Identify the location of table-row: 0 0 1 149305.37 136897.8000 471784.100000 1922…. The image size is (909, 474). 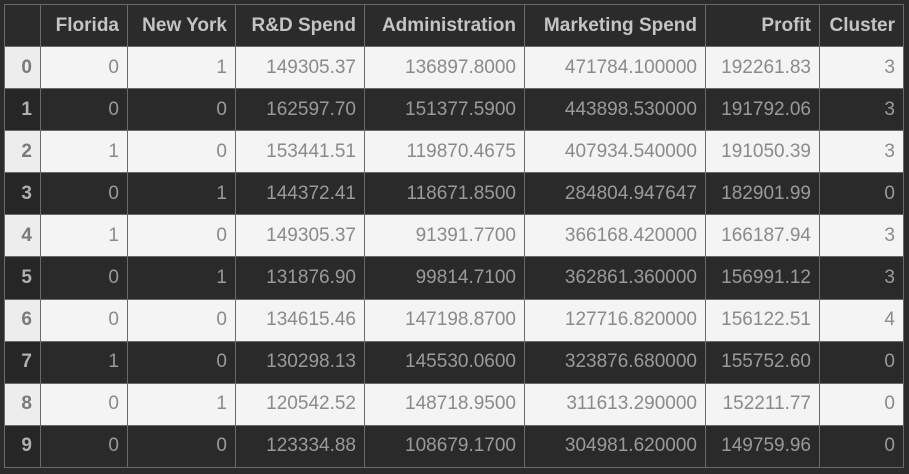
(454, 67).